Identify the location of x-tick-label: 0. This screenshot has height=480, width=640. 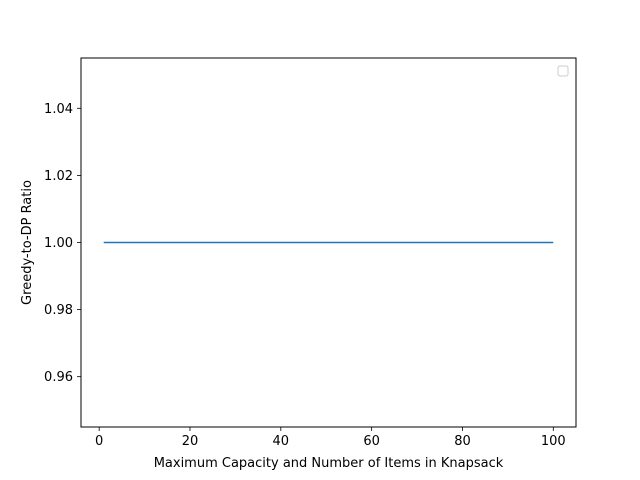
(99, 441).